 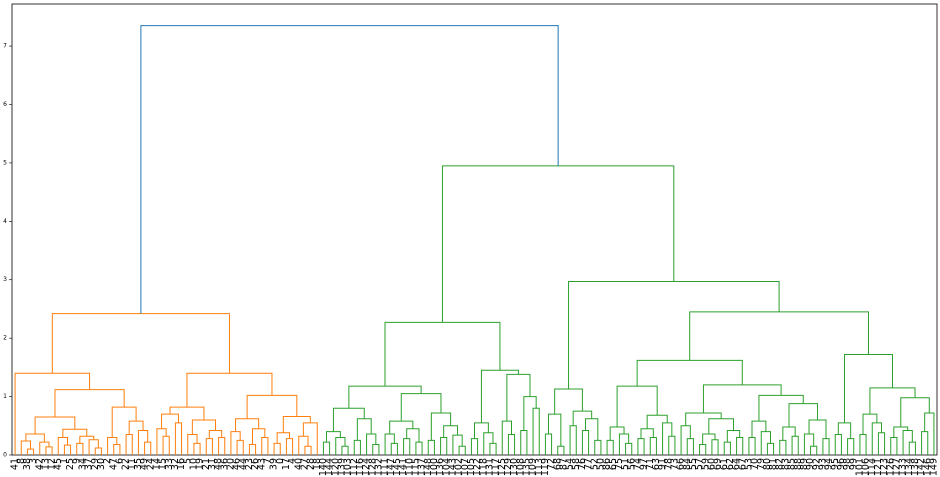 What do you see at coordinates (409, 467) in the screenshot?
I see `leaf-label: 110` at bounding box center [409, 467].